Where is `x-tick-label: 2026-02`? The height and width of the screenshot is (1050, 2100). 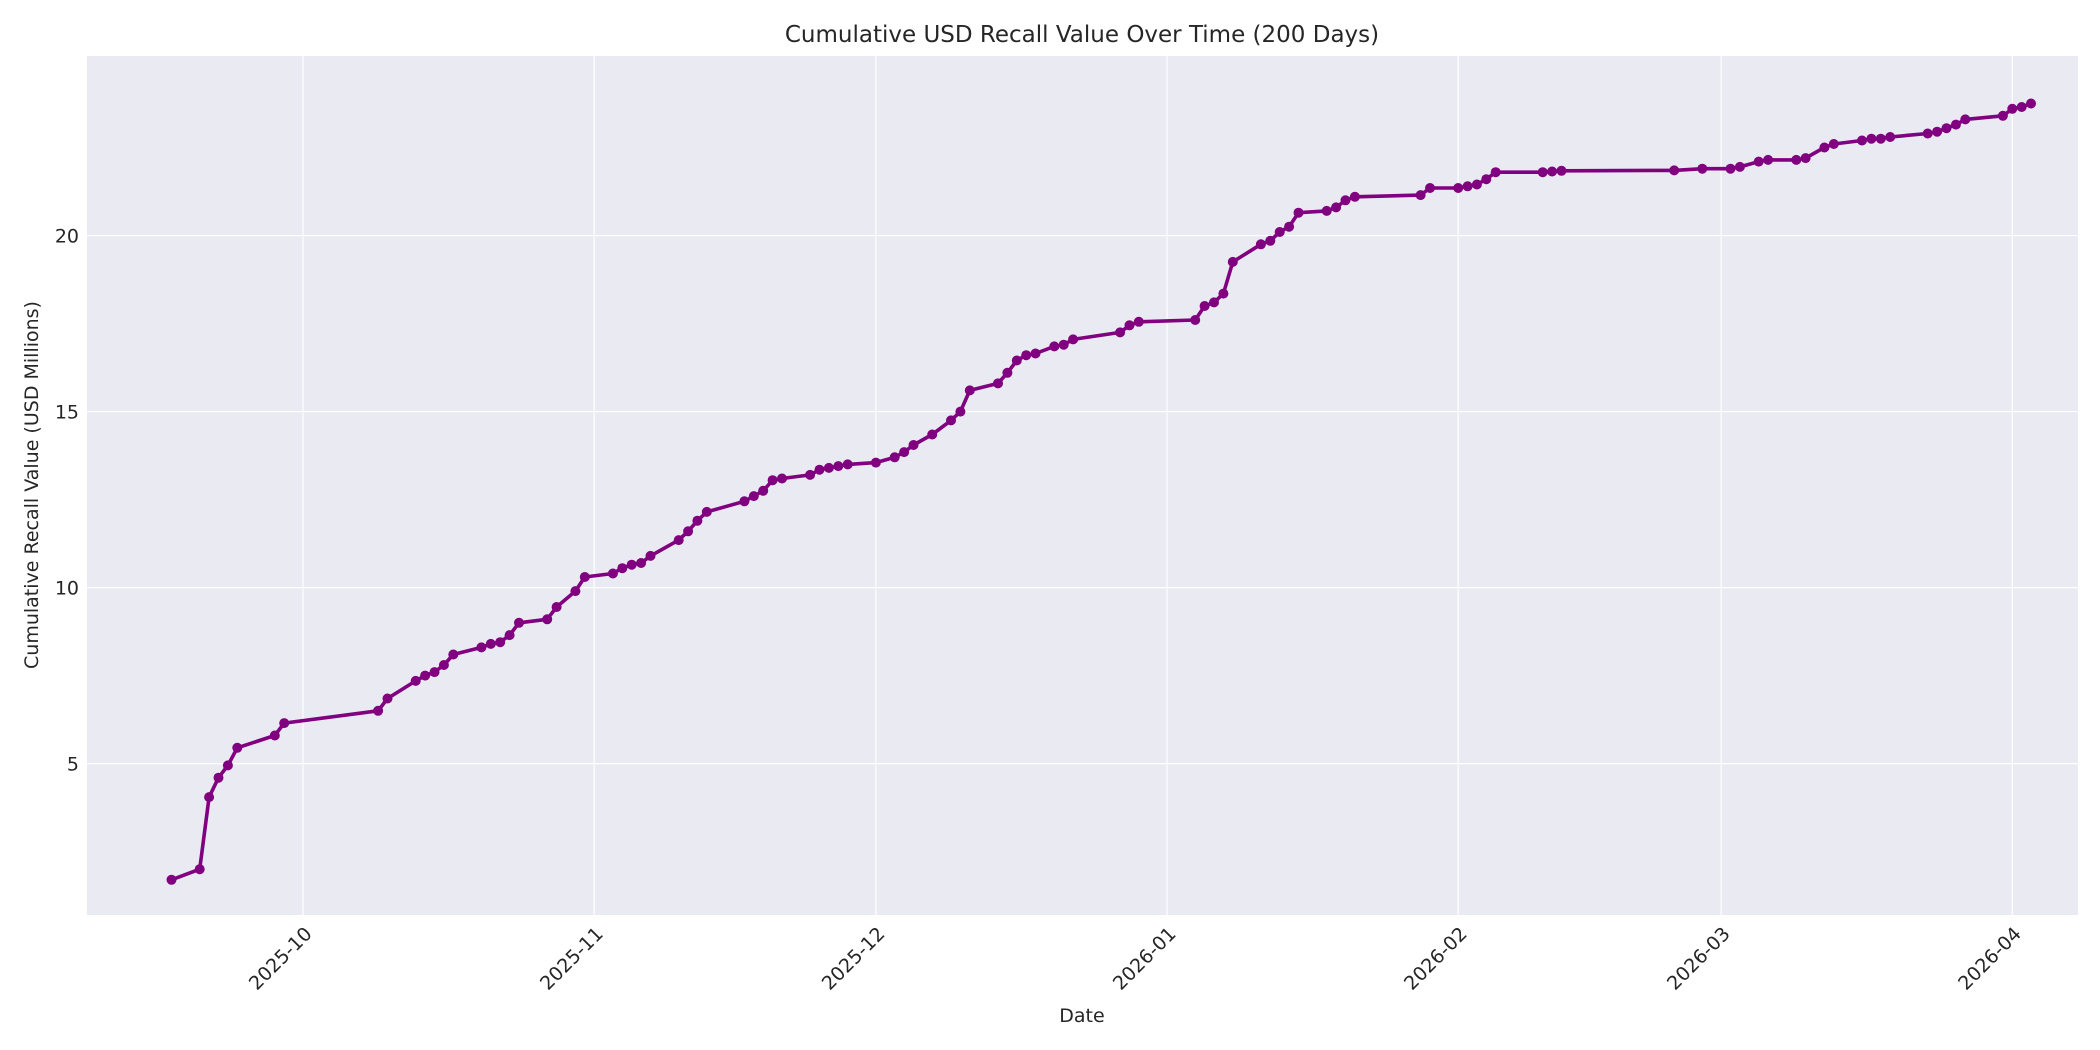
x-tick-label: 2026-02 is located at coordinates (1436, 959).